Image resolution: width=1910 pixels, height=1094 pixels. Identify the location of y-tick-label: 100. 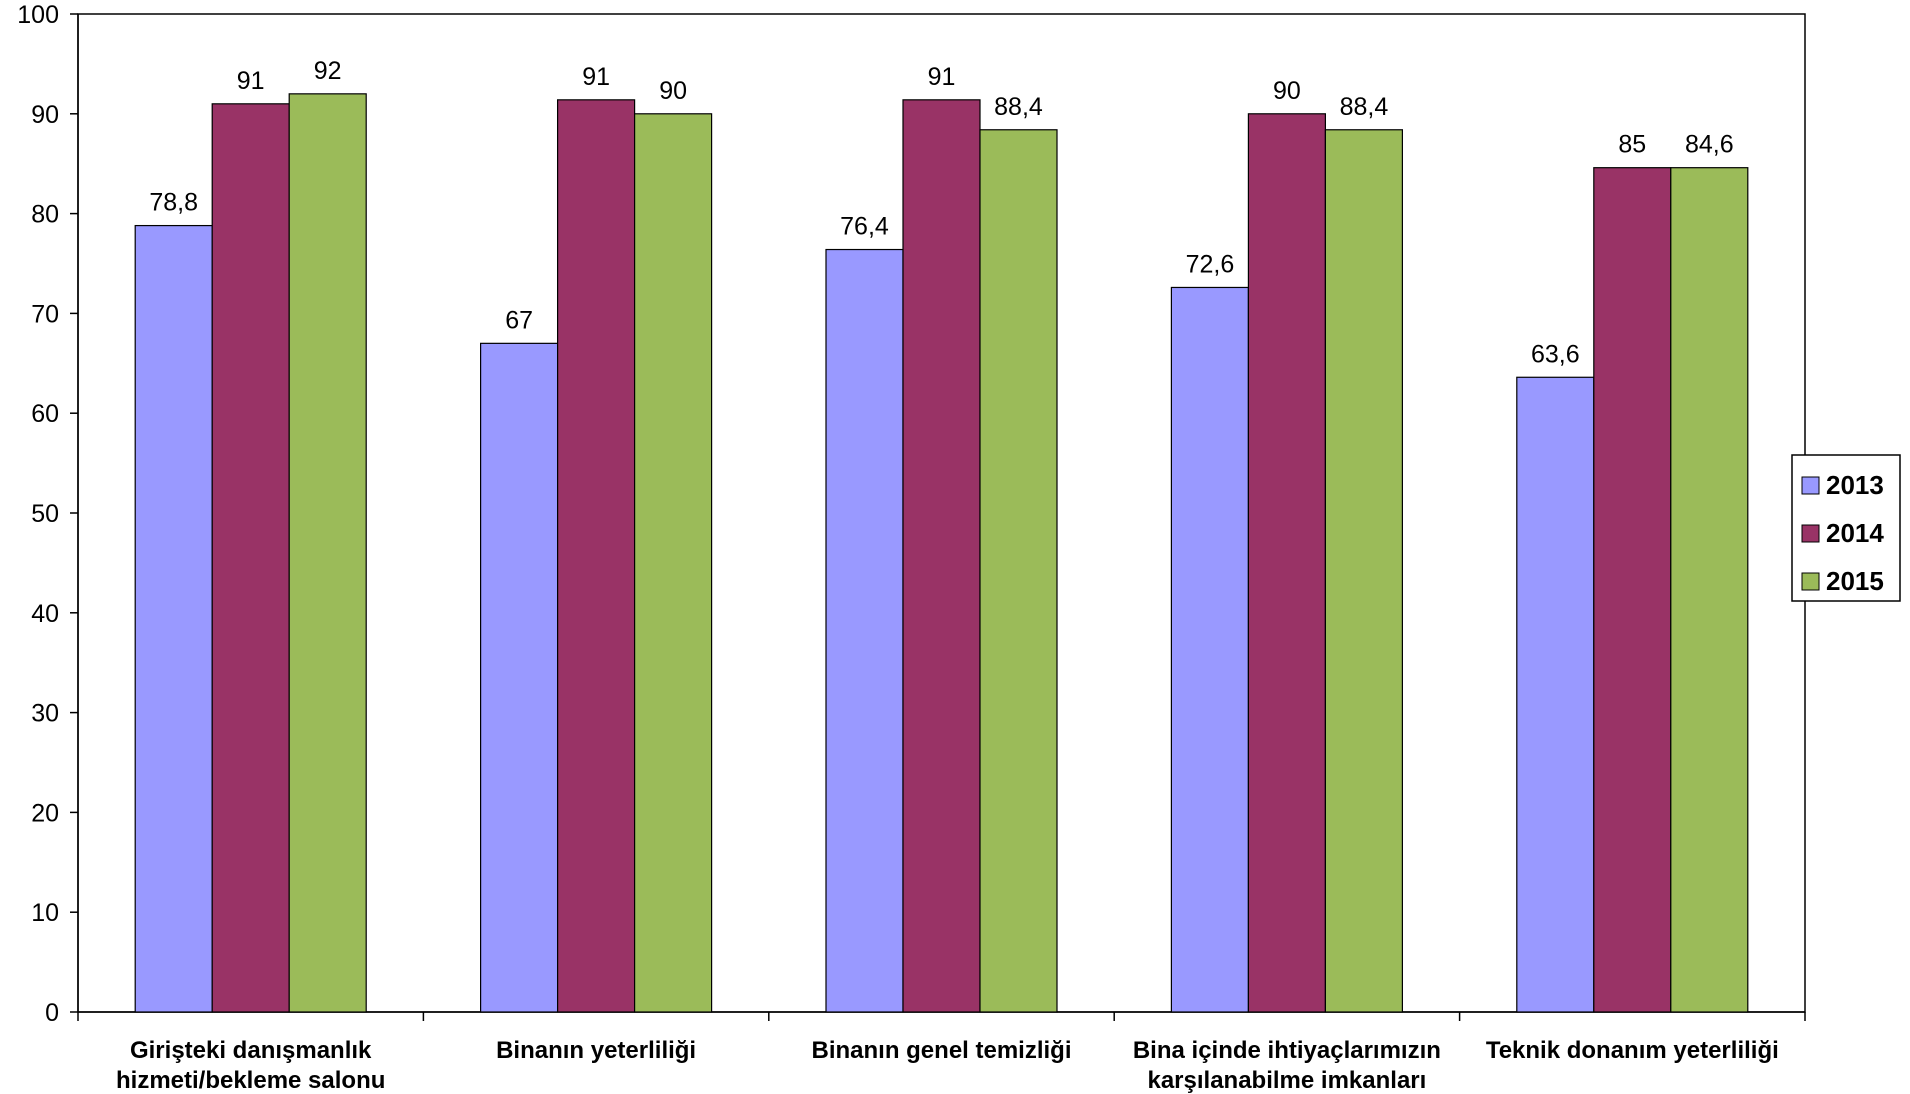
(38, 15).